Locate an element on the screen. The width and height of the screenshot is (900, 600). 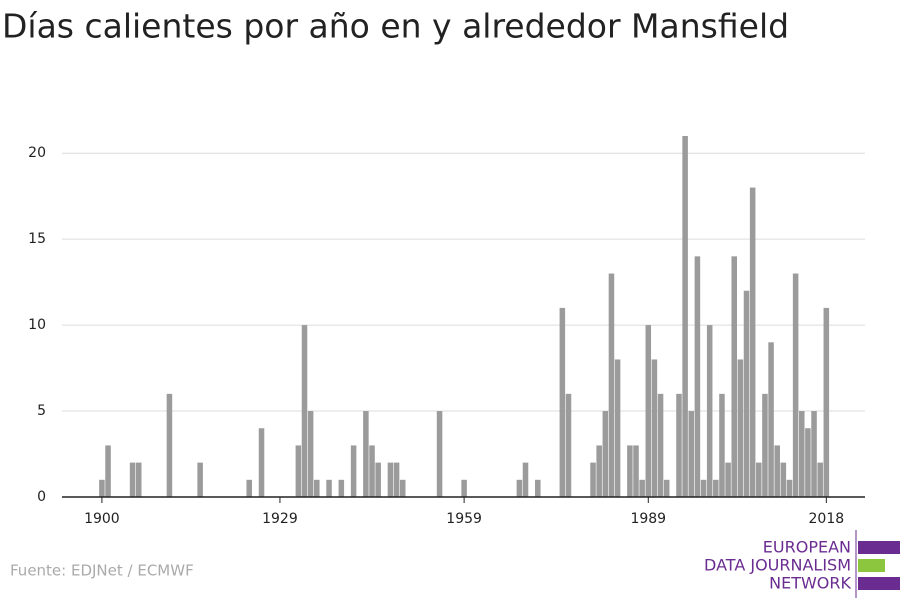
x-tick-label: 1929 is located at coordinates (280, 519).